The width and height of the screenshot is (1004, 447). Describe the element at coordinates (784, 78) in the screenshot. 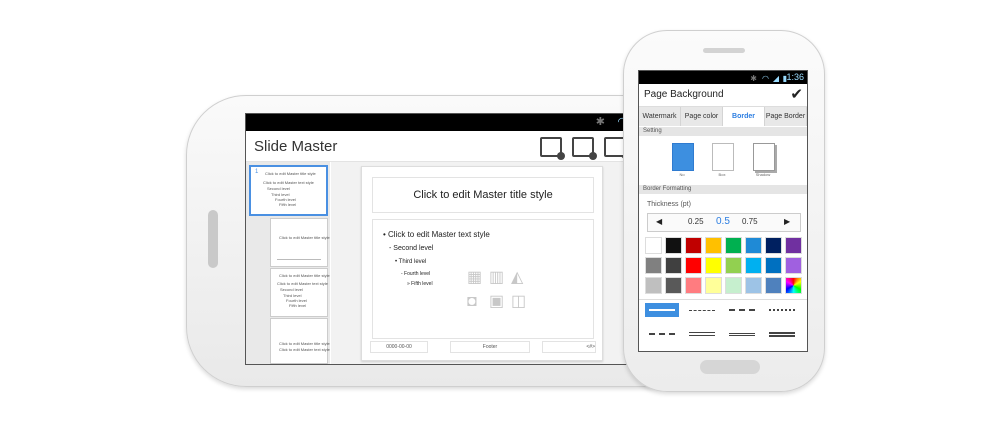

I see `battery-icon: ▮` at that location.